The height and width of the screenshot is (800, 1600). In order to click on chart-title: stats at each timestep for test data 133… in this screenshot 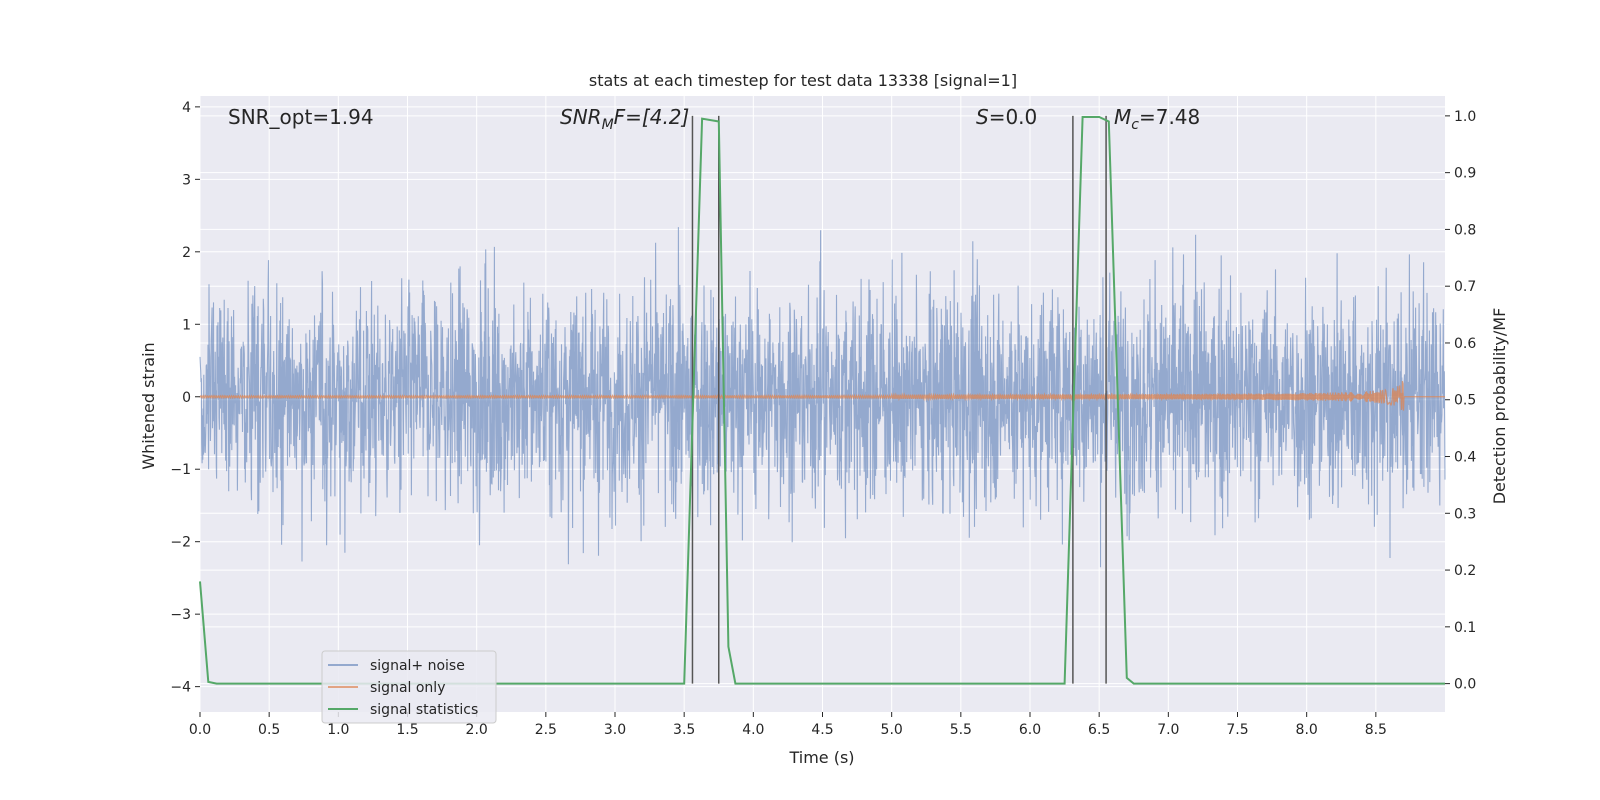, I will do `click(803, 80)`.